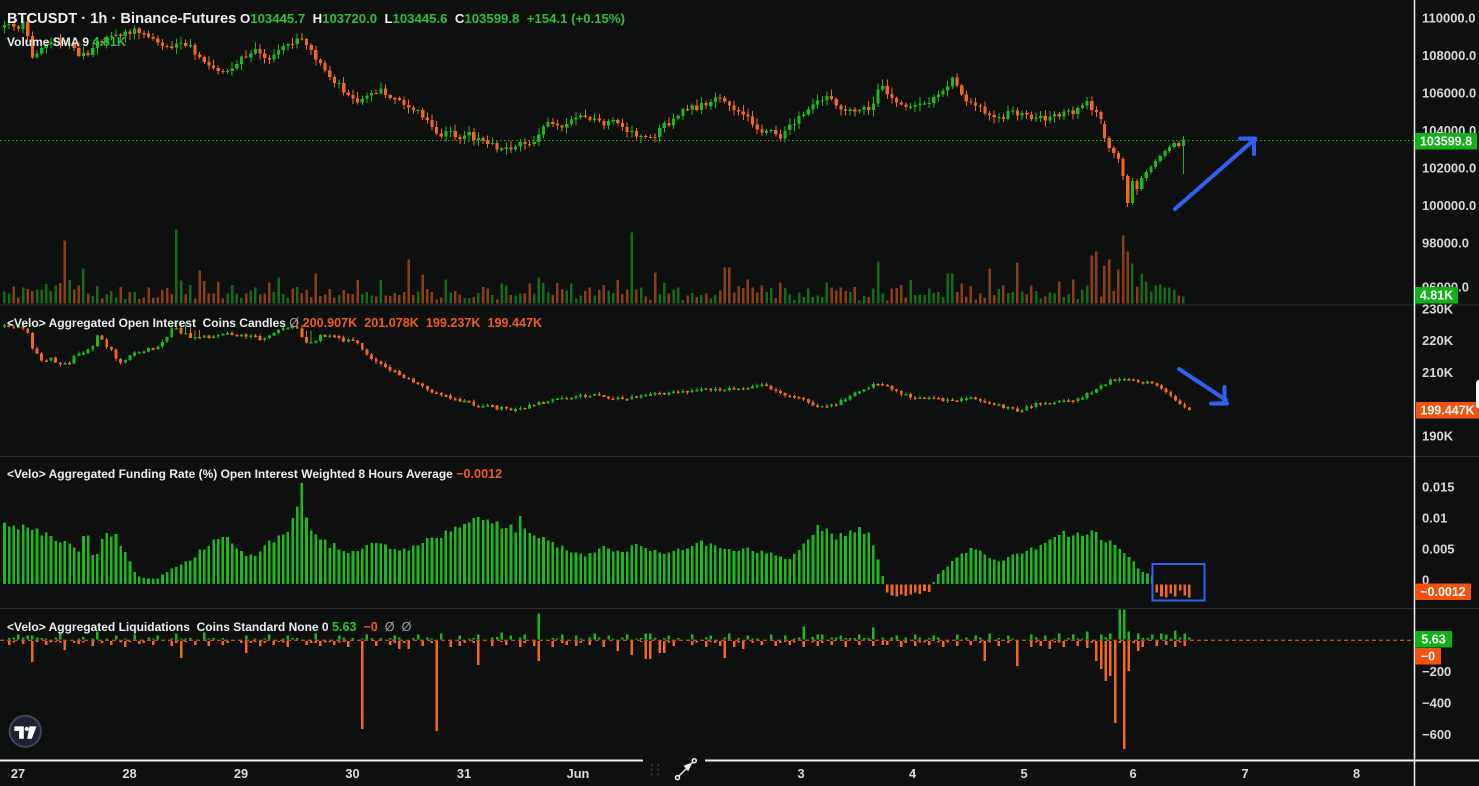  I want to click on svg-text: 190K, so click(1438, 436).